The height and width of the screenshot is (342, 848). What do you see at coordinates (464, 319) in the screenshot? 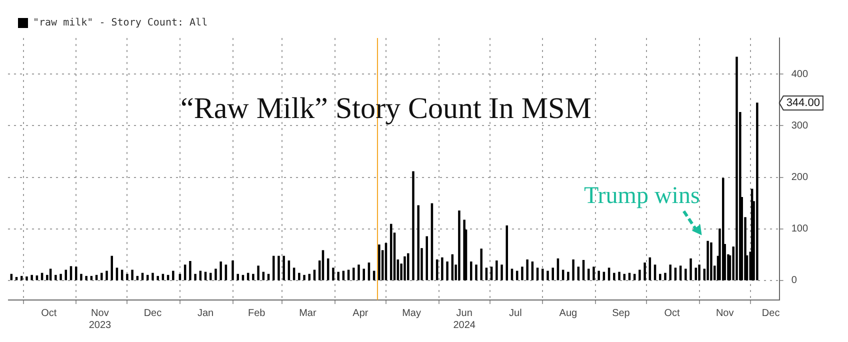
I see `x-tick-label: Jun 2024` at bounding box center [464, 319].